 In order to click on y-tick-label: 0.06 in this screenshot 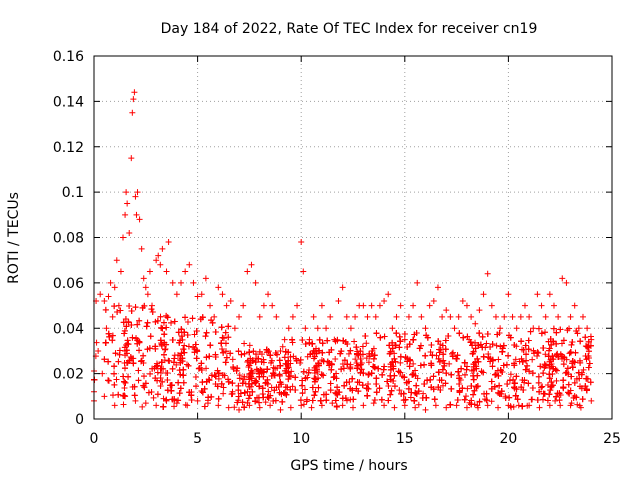, I will do `click(68, 284)`.